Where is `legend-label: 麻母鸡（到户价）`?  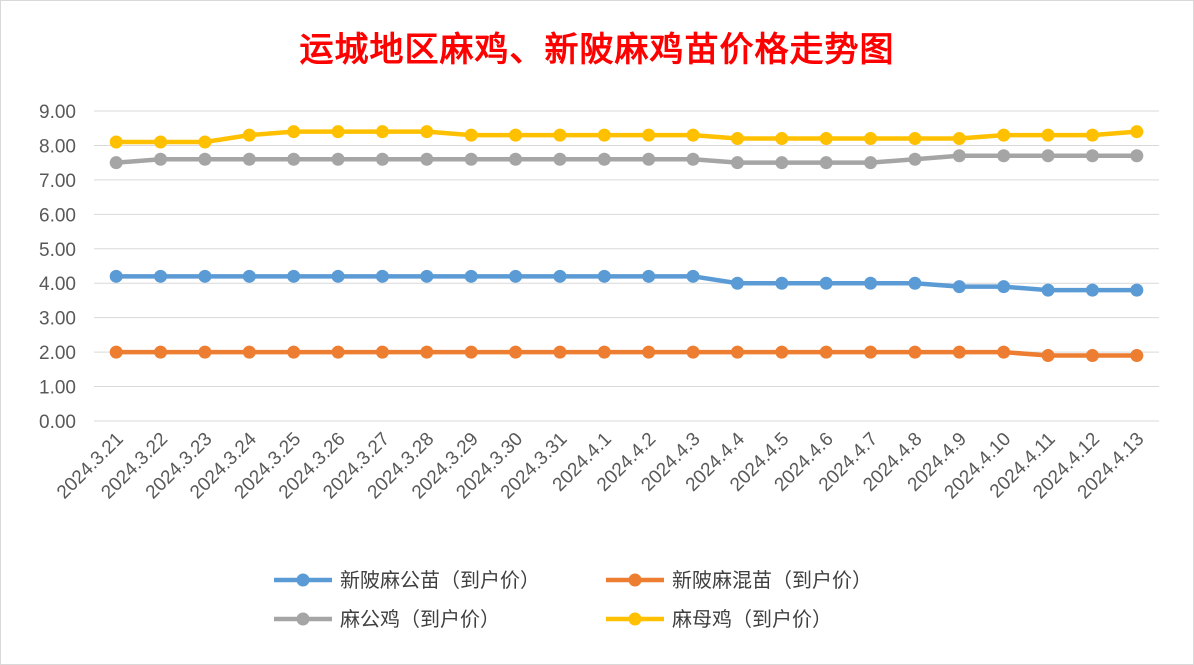 legend-label: 麻母鸡（到户价） is located at coordinates (752, 619).